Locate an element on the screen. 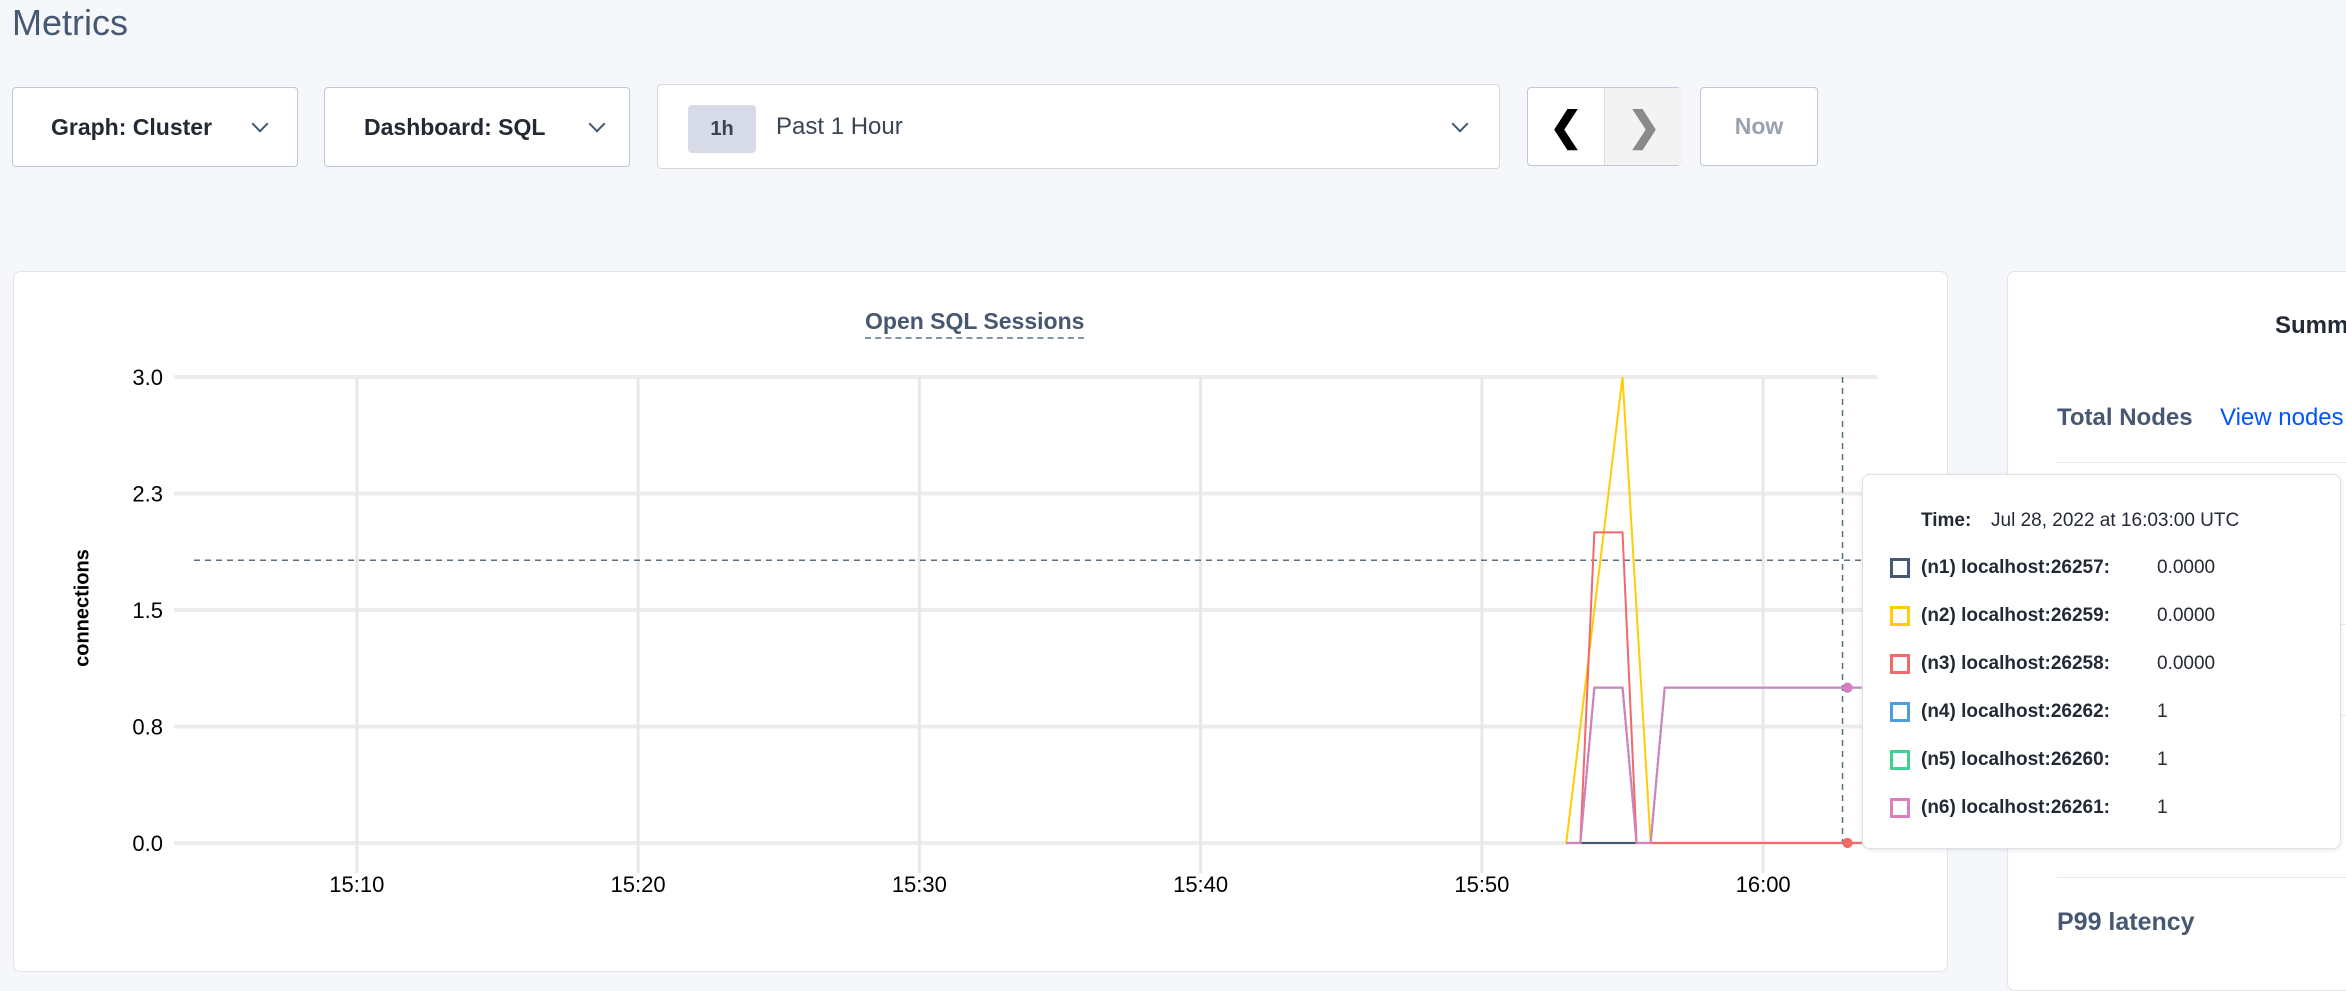 The width and height of the screenshot is (2346, 991). next-time-button: ❯ is located at coordinates (1643, 126).